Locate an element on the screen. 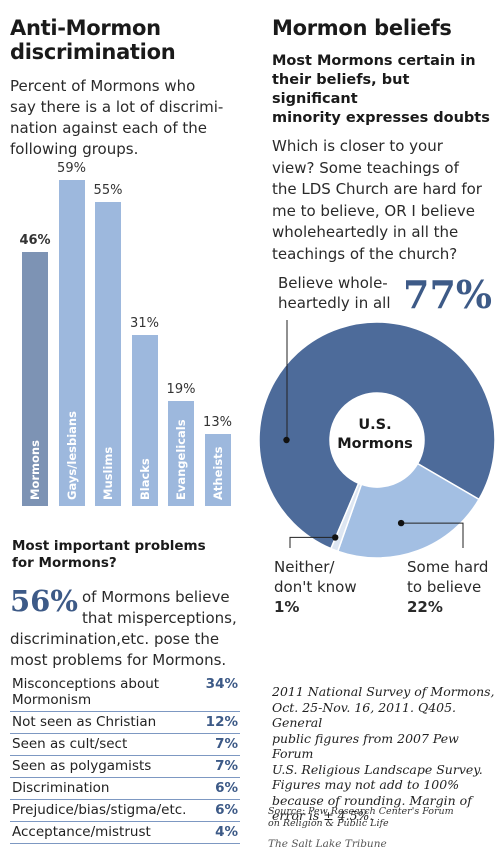 The height and width of the screenshot is (863, 500). bar-evangelicals is located at coordinates (181, 453).